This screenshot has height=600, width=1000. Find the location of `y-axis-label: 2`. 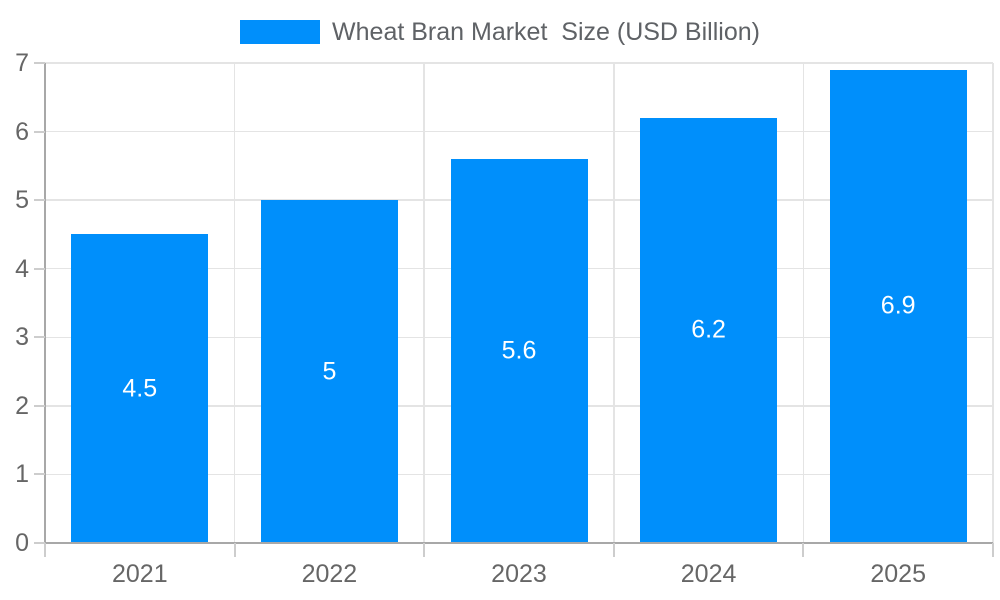

y-axis-label: 2 is located at coordinates (22, 405).